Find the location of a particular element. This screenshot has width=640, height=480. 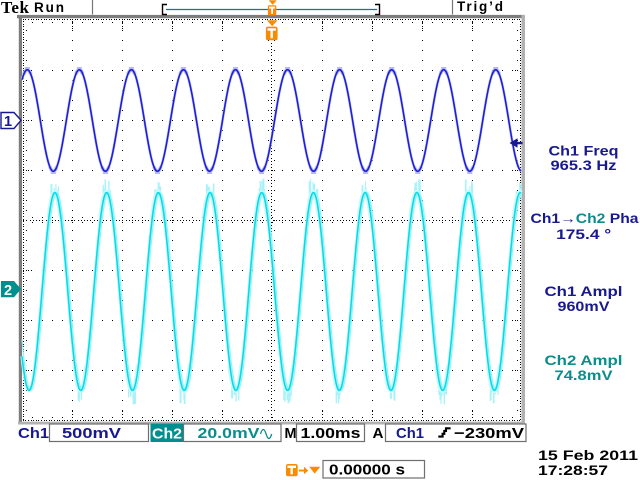

svg-text: 2 is located at coordinates (8, 291).